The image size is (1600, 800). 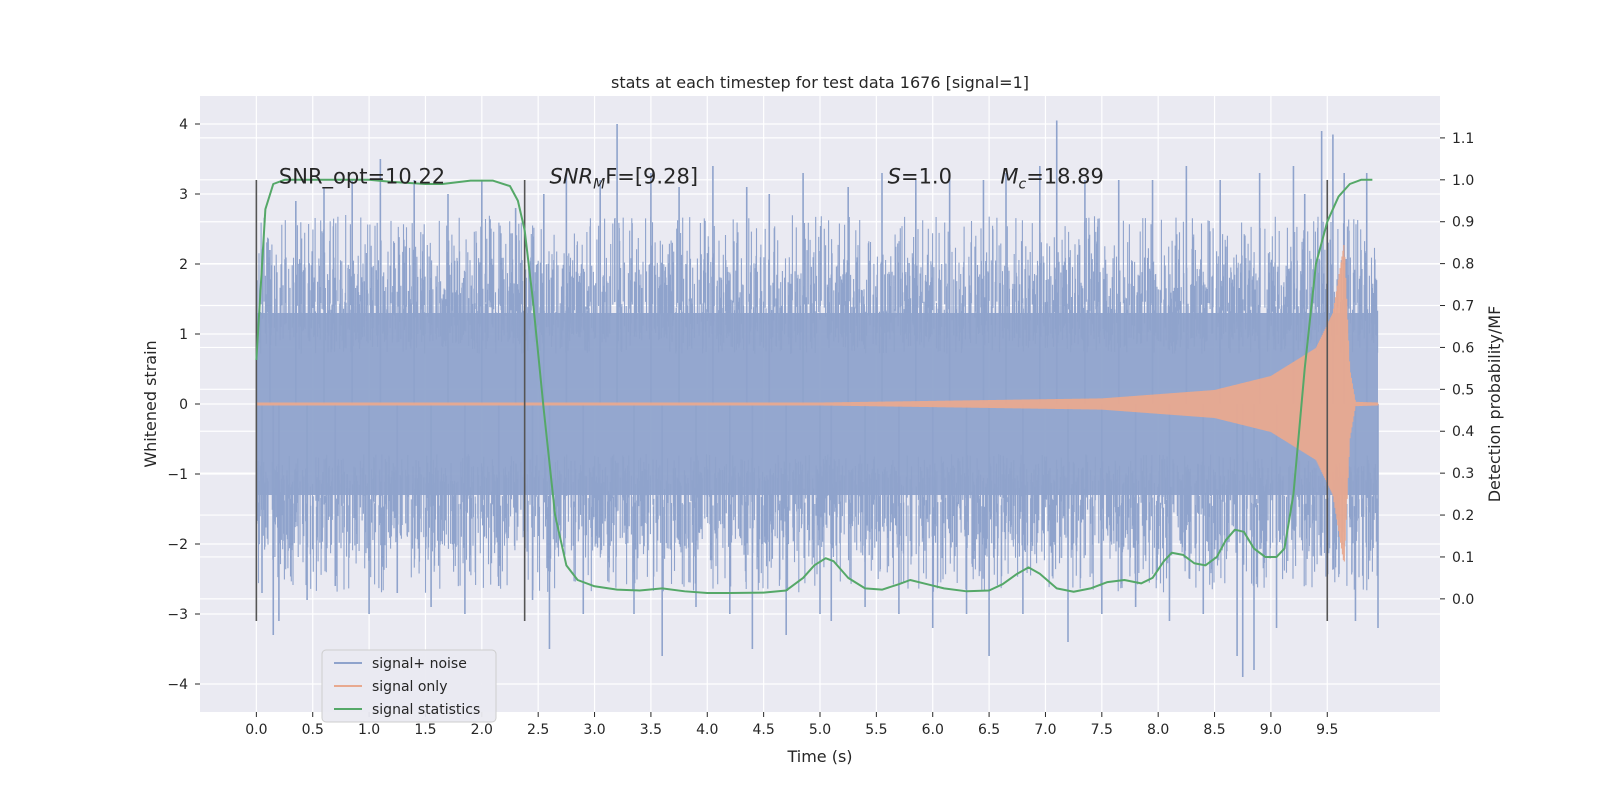 What do you see at coordinates (1463, 307) in the screenshot?
I see `y2-tick-label: 0.7` at bounding box center [1463, 307].